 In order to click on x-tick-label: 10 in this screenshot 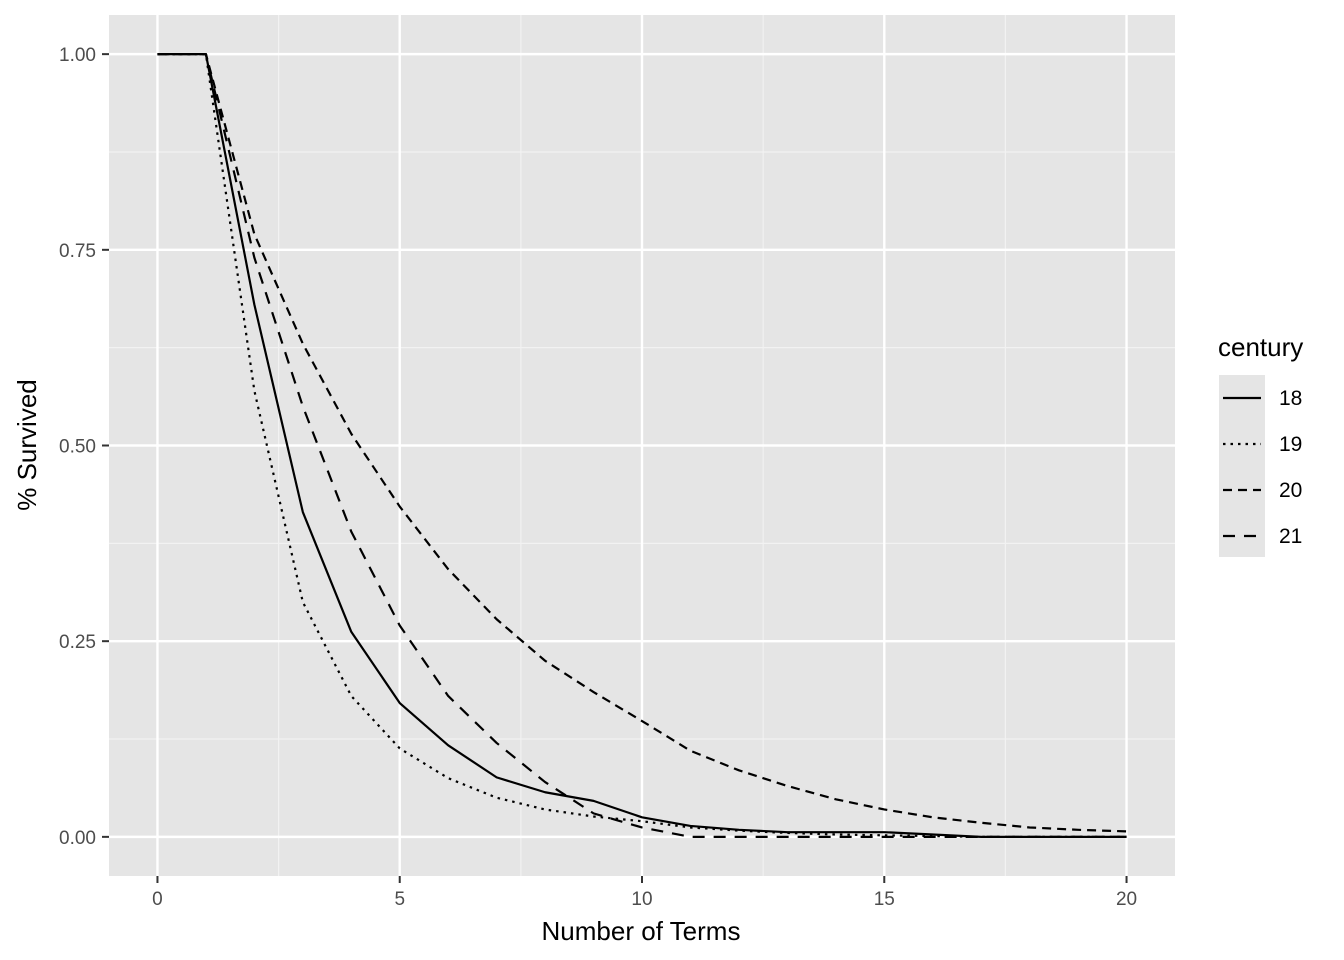, I will do `click(641, 899)`.